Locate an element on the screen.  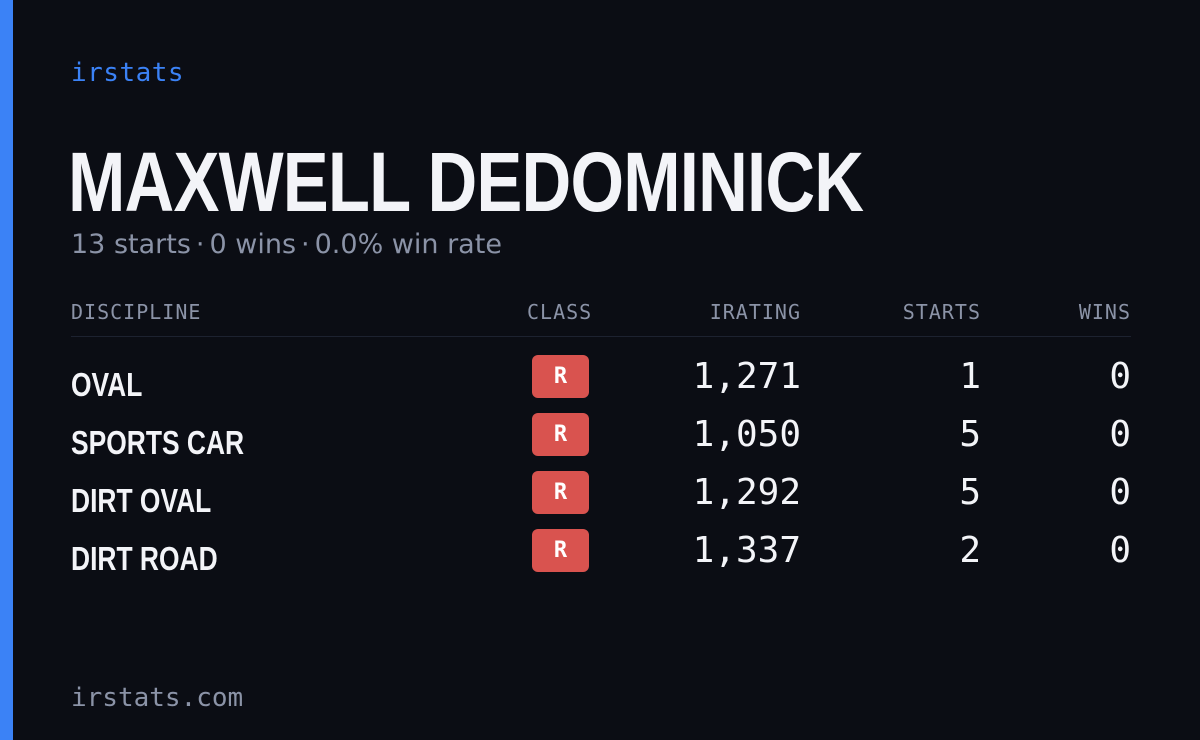
table-header: DISCIPLINE CLASS IRATING STARTS WINS is located at coordinates (601, 316).